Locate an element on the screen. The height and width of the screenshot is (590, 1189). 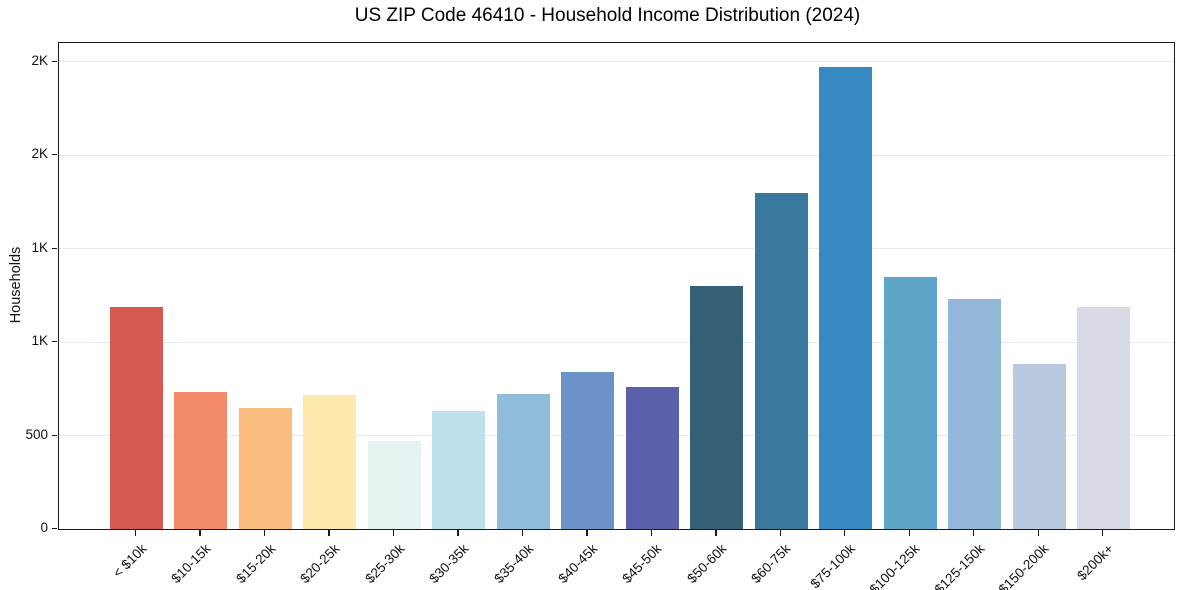
x-tick-label: $45-50k is located at coordinates (642, 564).